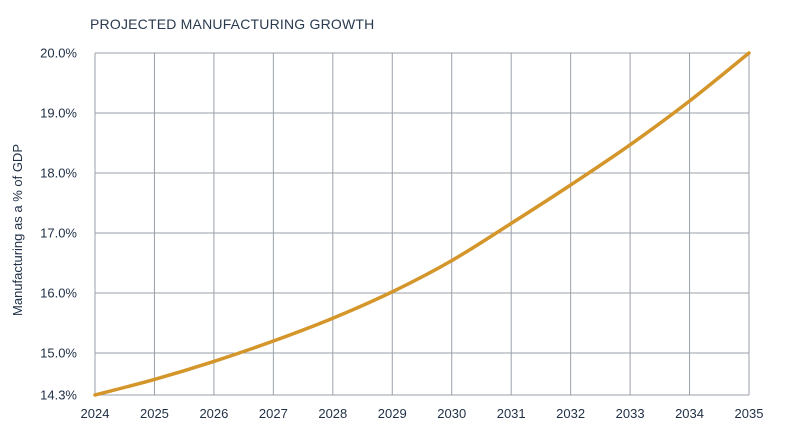 The width and height of the screenshot is (800, 447). What do you see at coordinates (58, 53) in the screenshot?
I see `y-tick-label: 20.0%` at bounding box center [58, 53].